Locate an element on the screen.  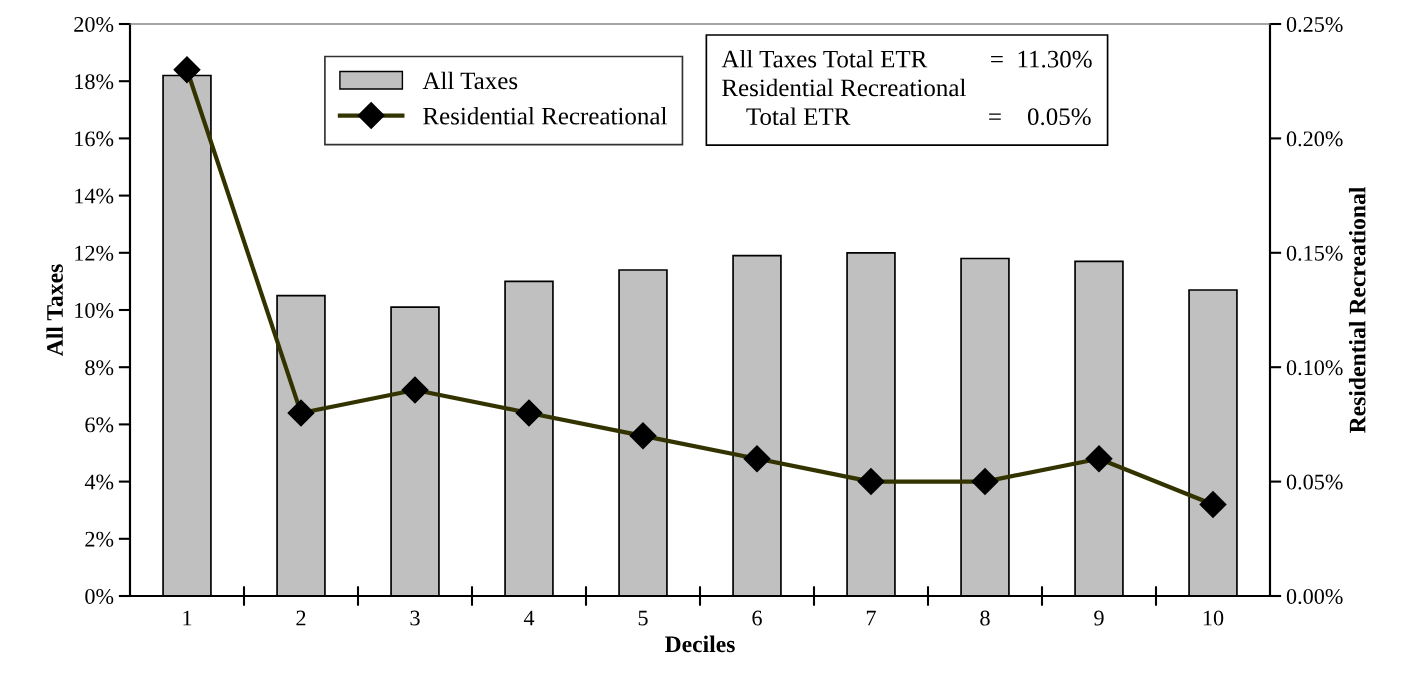
x-tick-label: 9 is located at coordinates (1099, 618).